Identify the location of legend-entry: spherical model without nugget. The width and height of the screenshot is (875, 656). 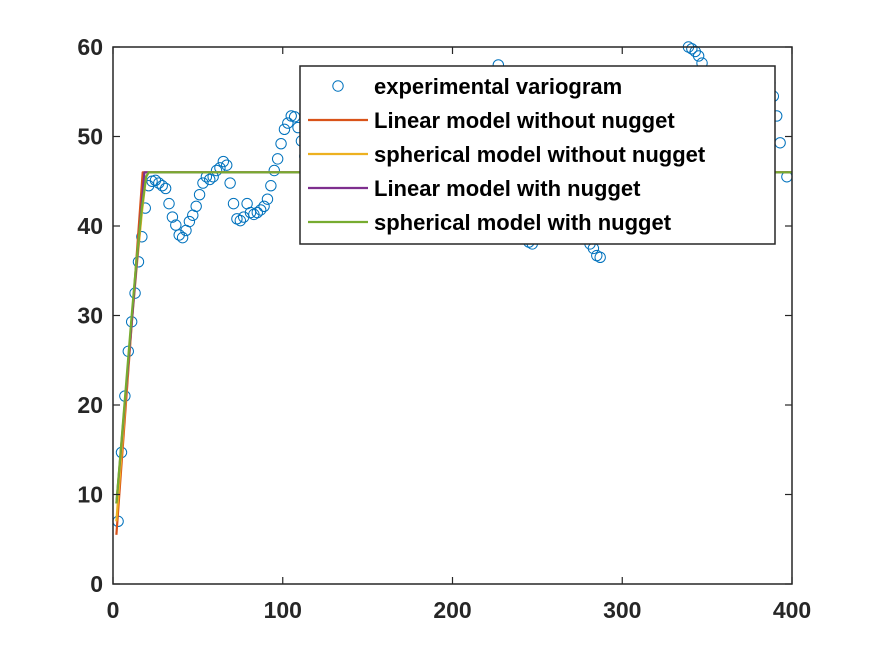
(507, 154).